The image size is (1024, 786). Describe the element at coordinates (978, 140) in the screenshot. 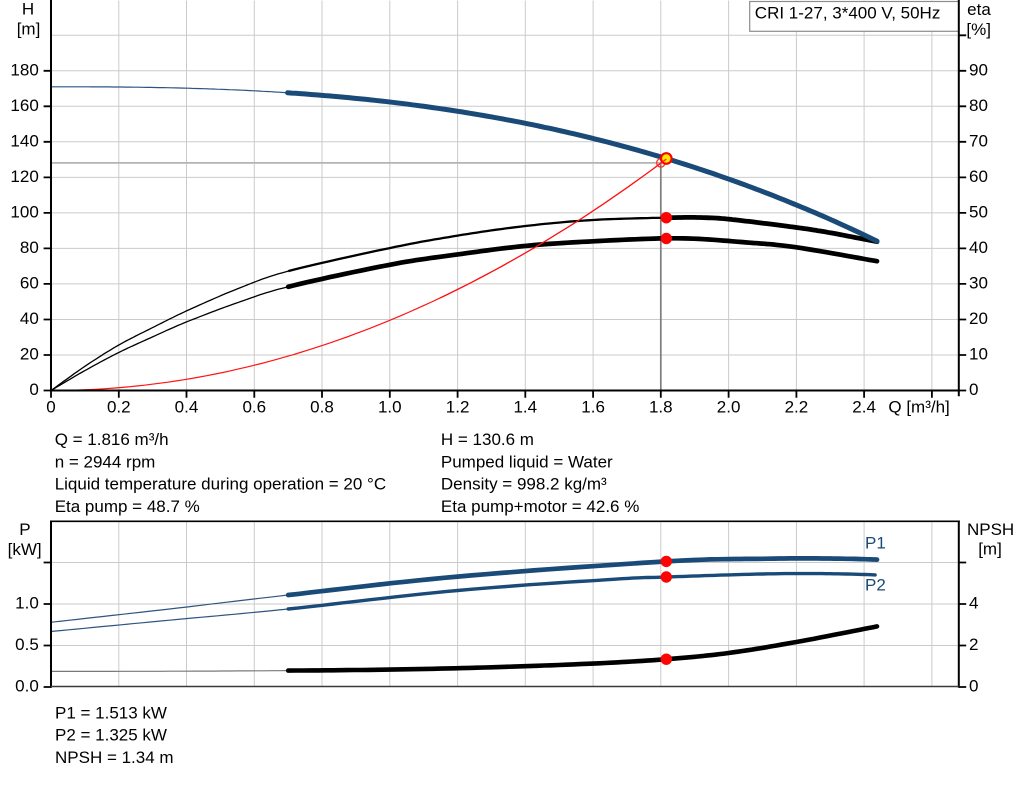

I see `svg-text: 70` at that location.